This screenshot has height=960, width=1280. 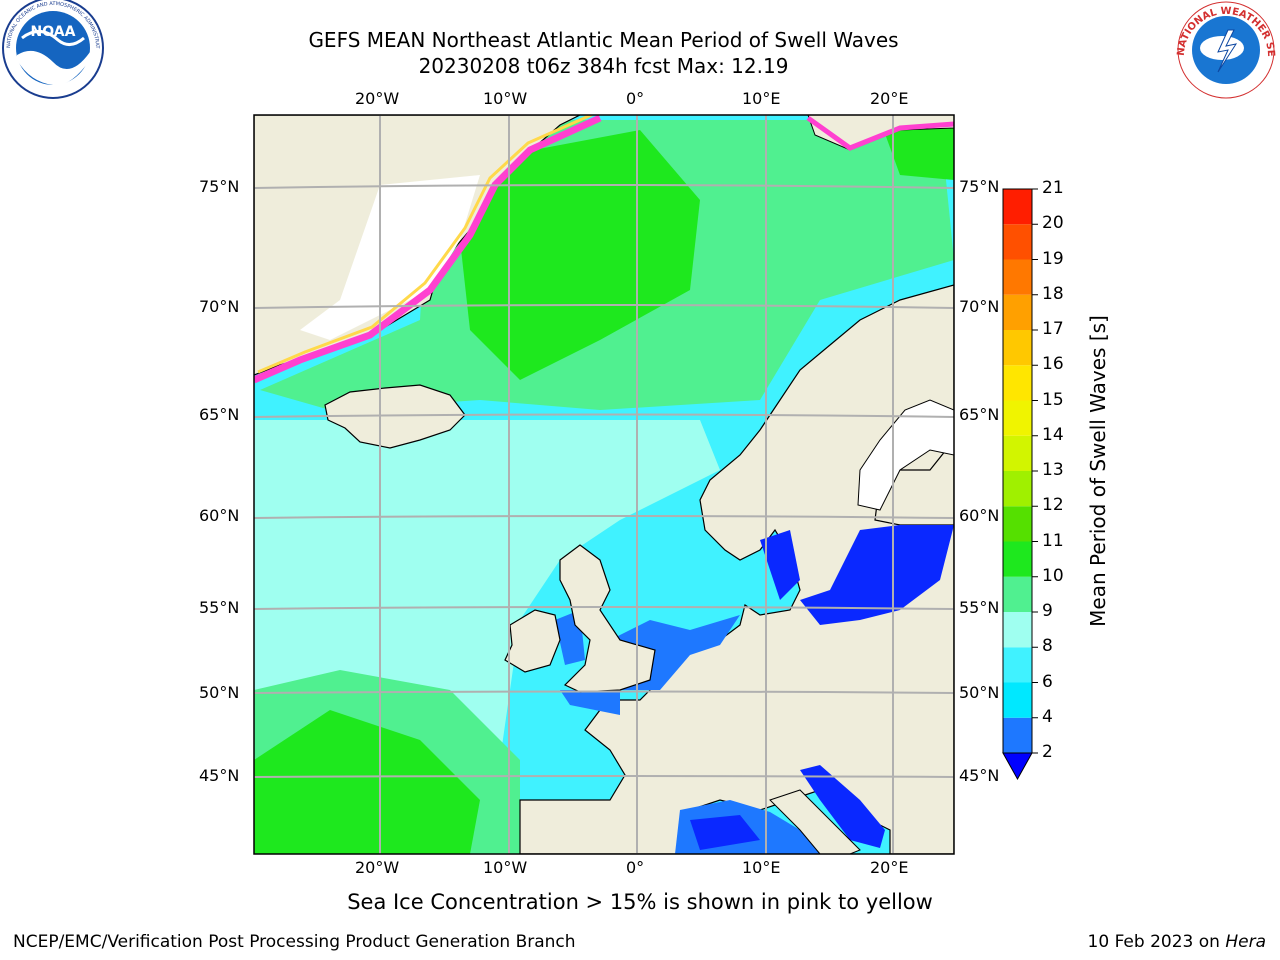 What do you see at coordinates (219, 607) in the screenshot?
I see `lat-label-left: 55°N` at bounding box center [219, 607].